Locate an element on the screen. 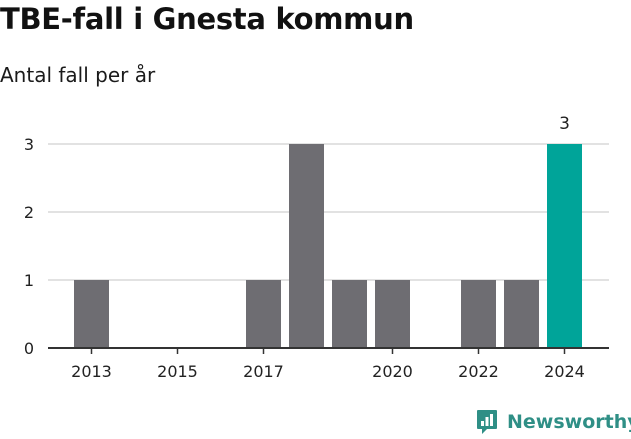 This screenshot has height=439, width=631. x-tick-label: 2022 is located at coordinates (478, 371).